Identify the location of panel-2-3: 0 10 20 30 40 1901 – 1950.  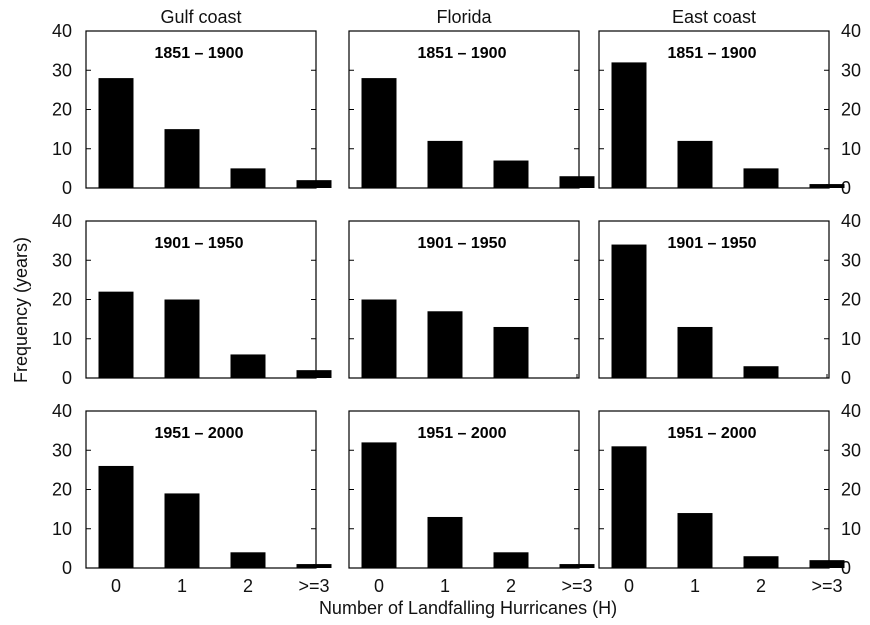
(729, 299).